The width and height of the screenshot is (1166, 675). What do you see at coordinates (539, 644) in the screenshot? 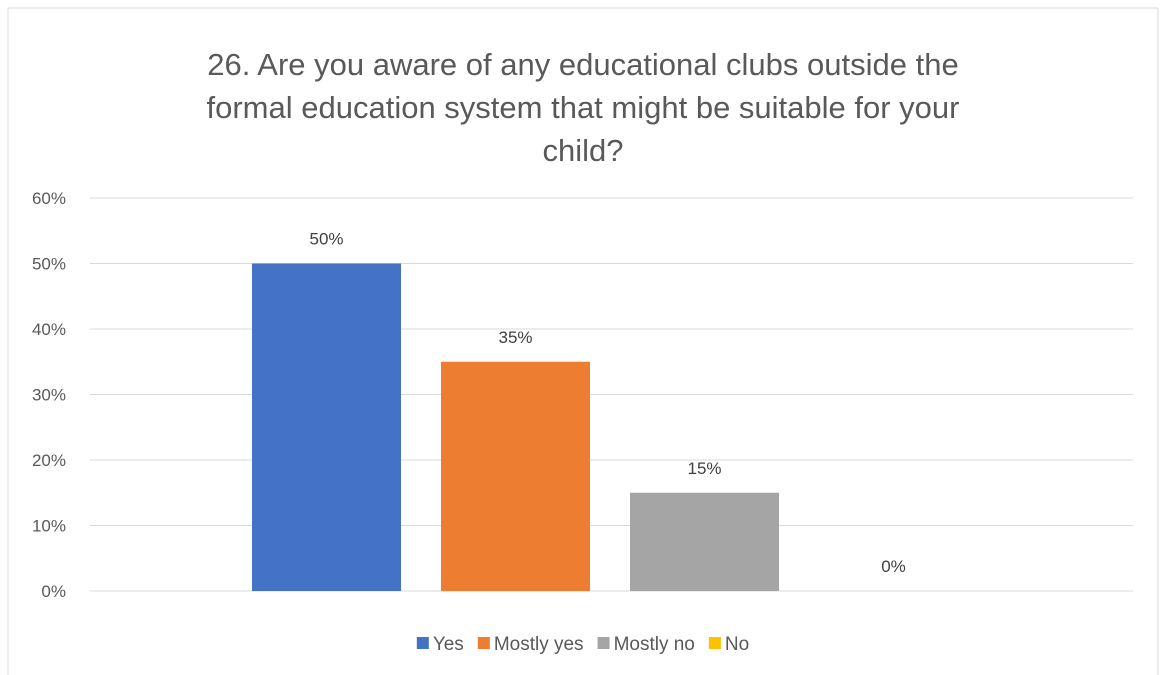
I see `legend-label: Mostly yes` at bounding box center [539, 644].